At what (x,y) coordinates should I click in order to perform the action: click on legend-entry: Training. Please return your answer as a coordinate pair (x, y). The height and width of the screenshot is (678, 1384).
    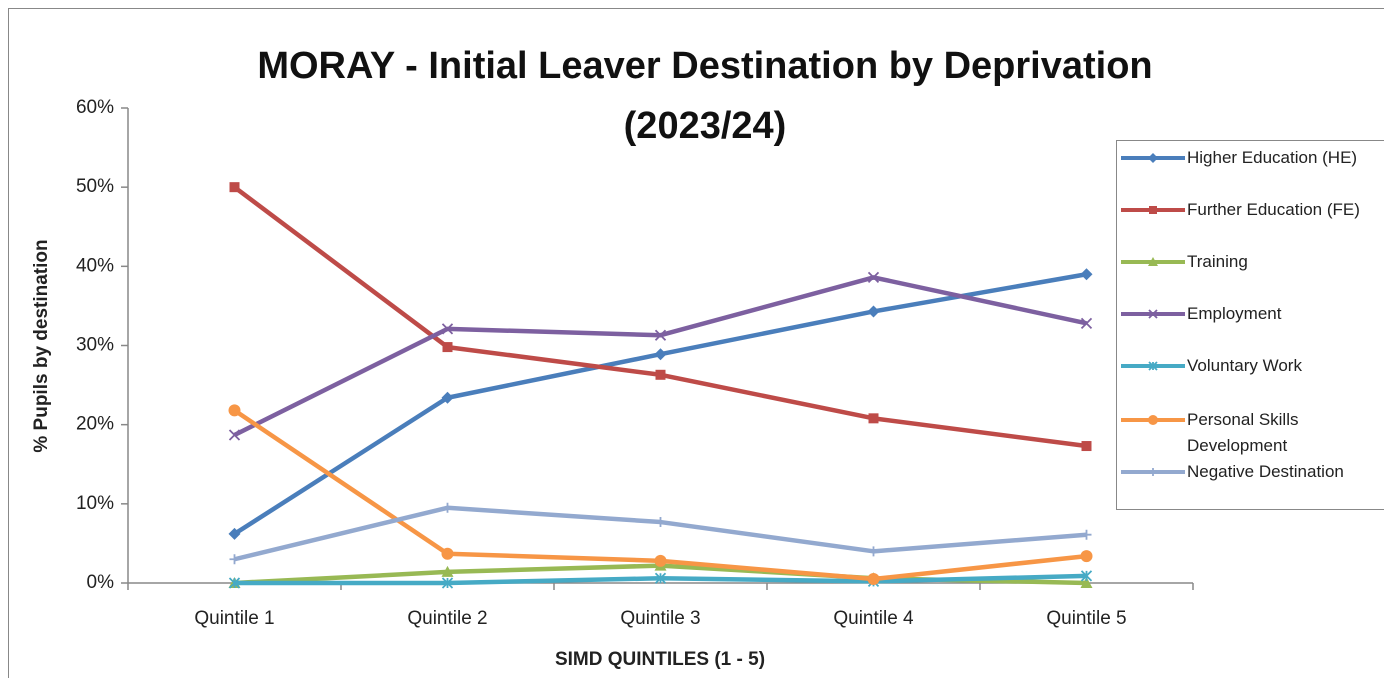
    Looking at the image, I should click on (1248, 262).